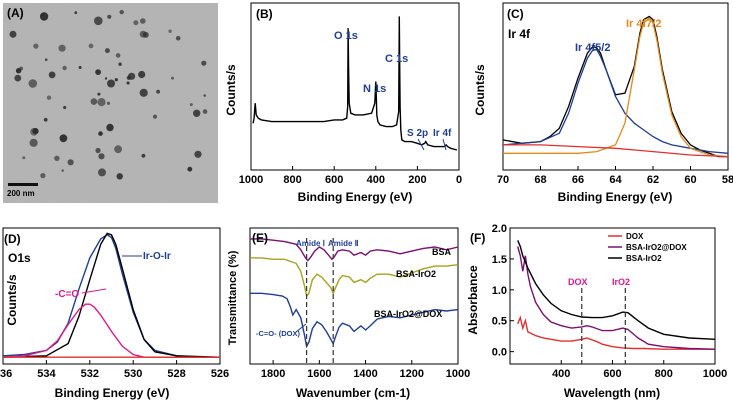 The height and width of the screenshot is (410, 733). Describe the element at coordinates (67, 294) in the screenshot. I see `peak-label-co: -C=O` at that location.